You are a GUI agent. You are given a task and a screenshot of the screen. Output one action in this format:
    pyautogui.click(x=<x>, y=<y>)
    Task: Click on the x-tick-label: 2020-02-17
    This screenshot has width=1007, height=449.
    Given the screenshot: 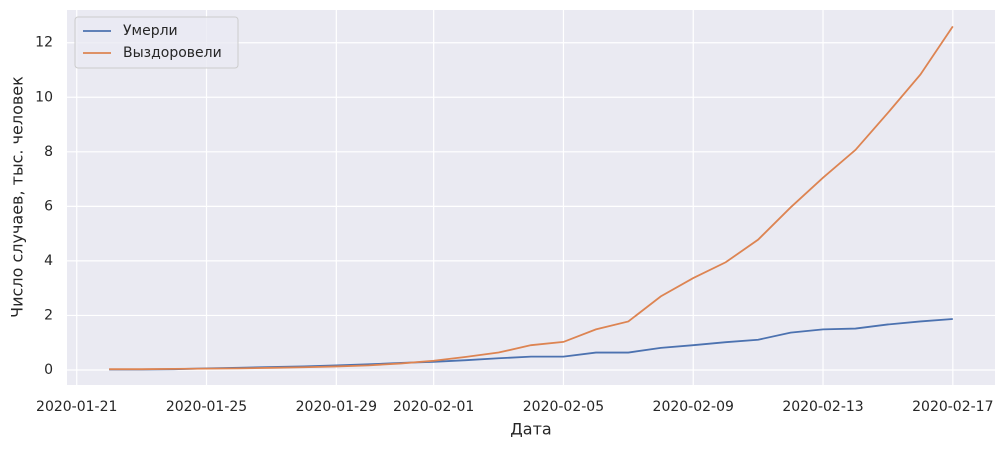 What is the action you would take?
    pyautogui.click(x=952, y=407)
    